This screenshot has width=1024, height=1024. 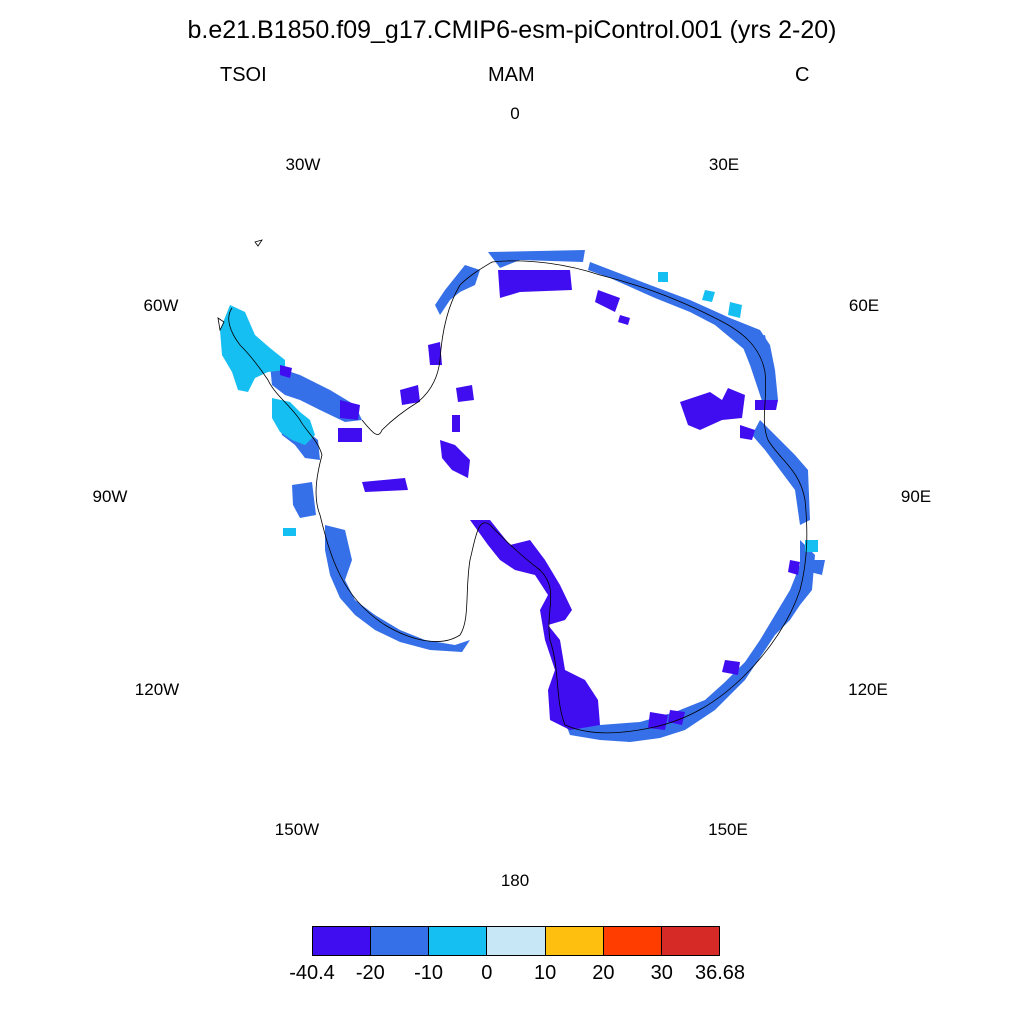 I want to click on units-label: C, so click(x=802, y=75).